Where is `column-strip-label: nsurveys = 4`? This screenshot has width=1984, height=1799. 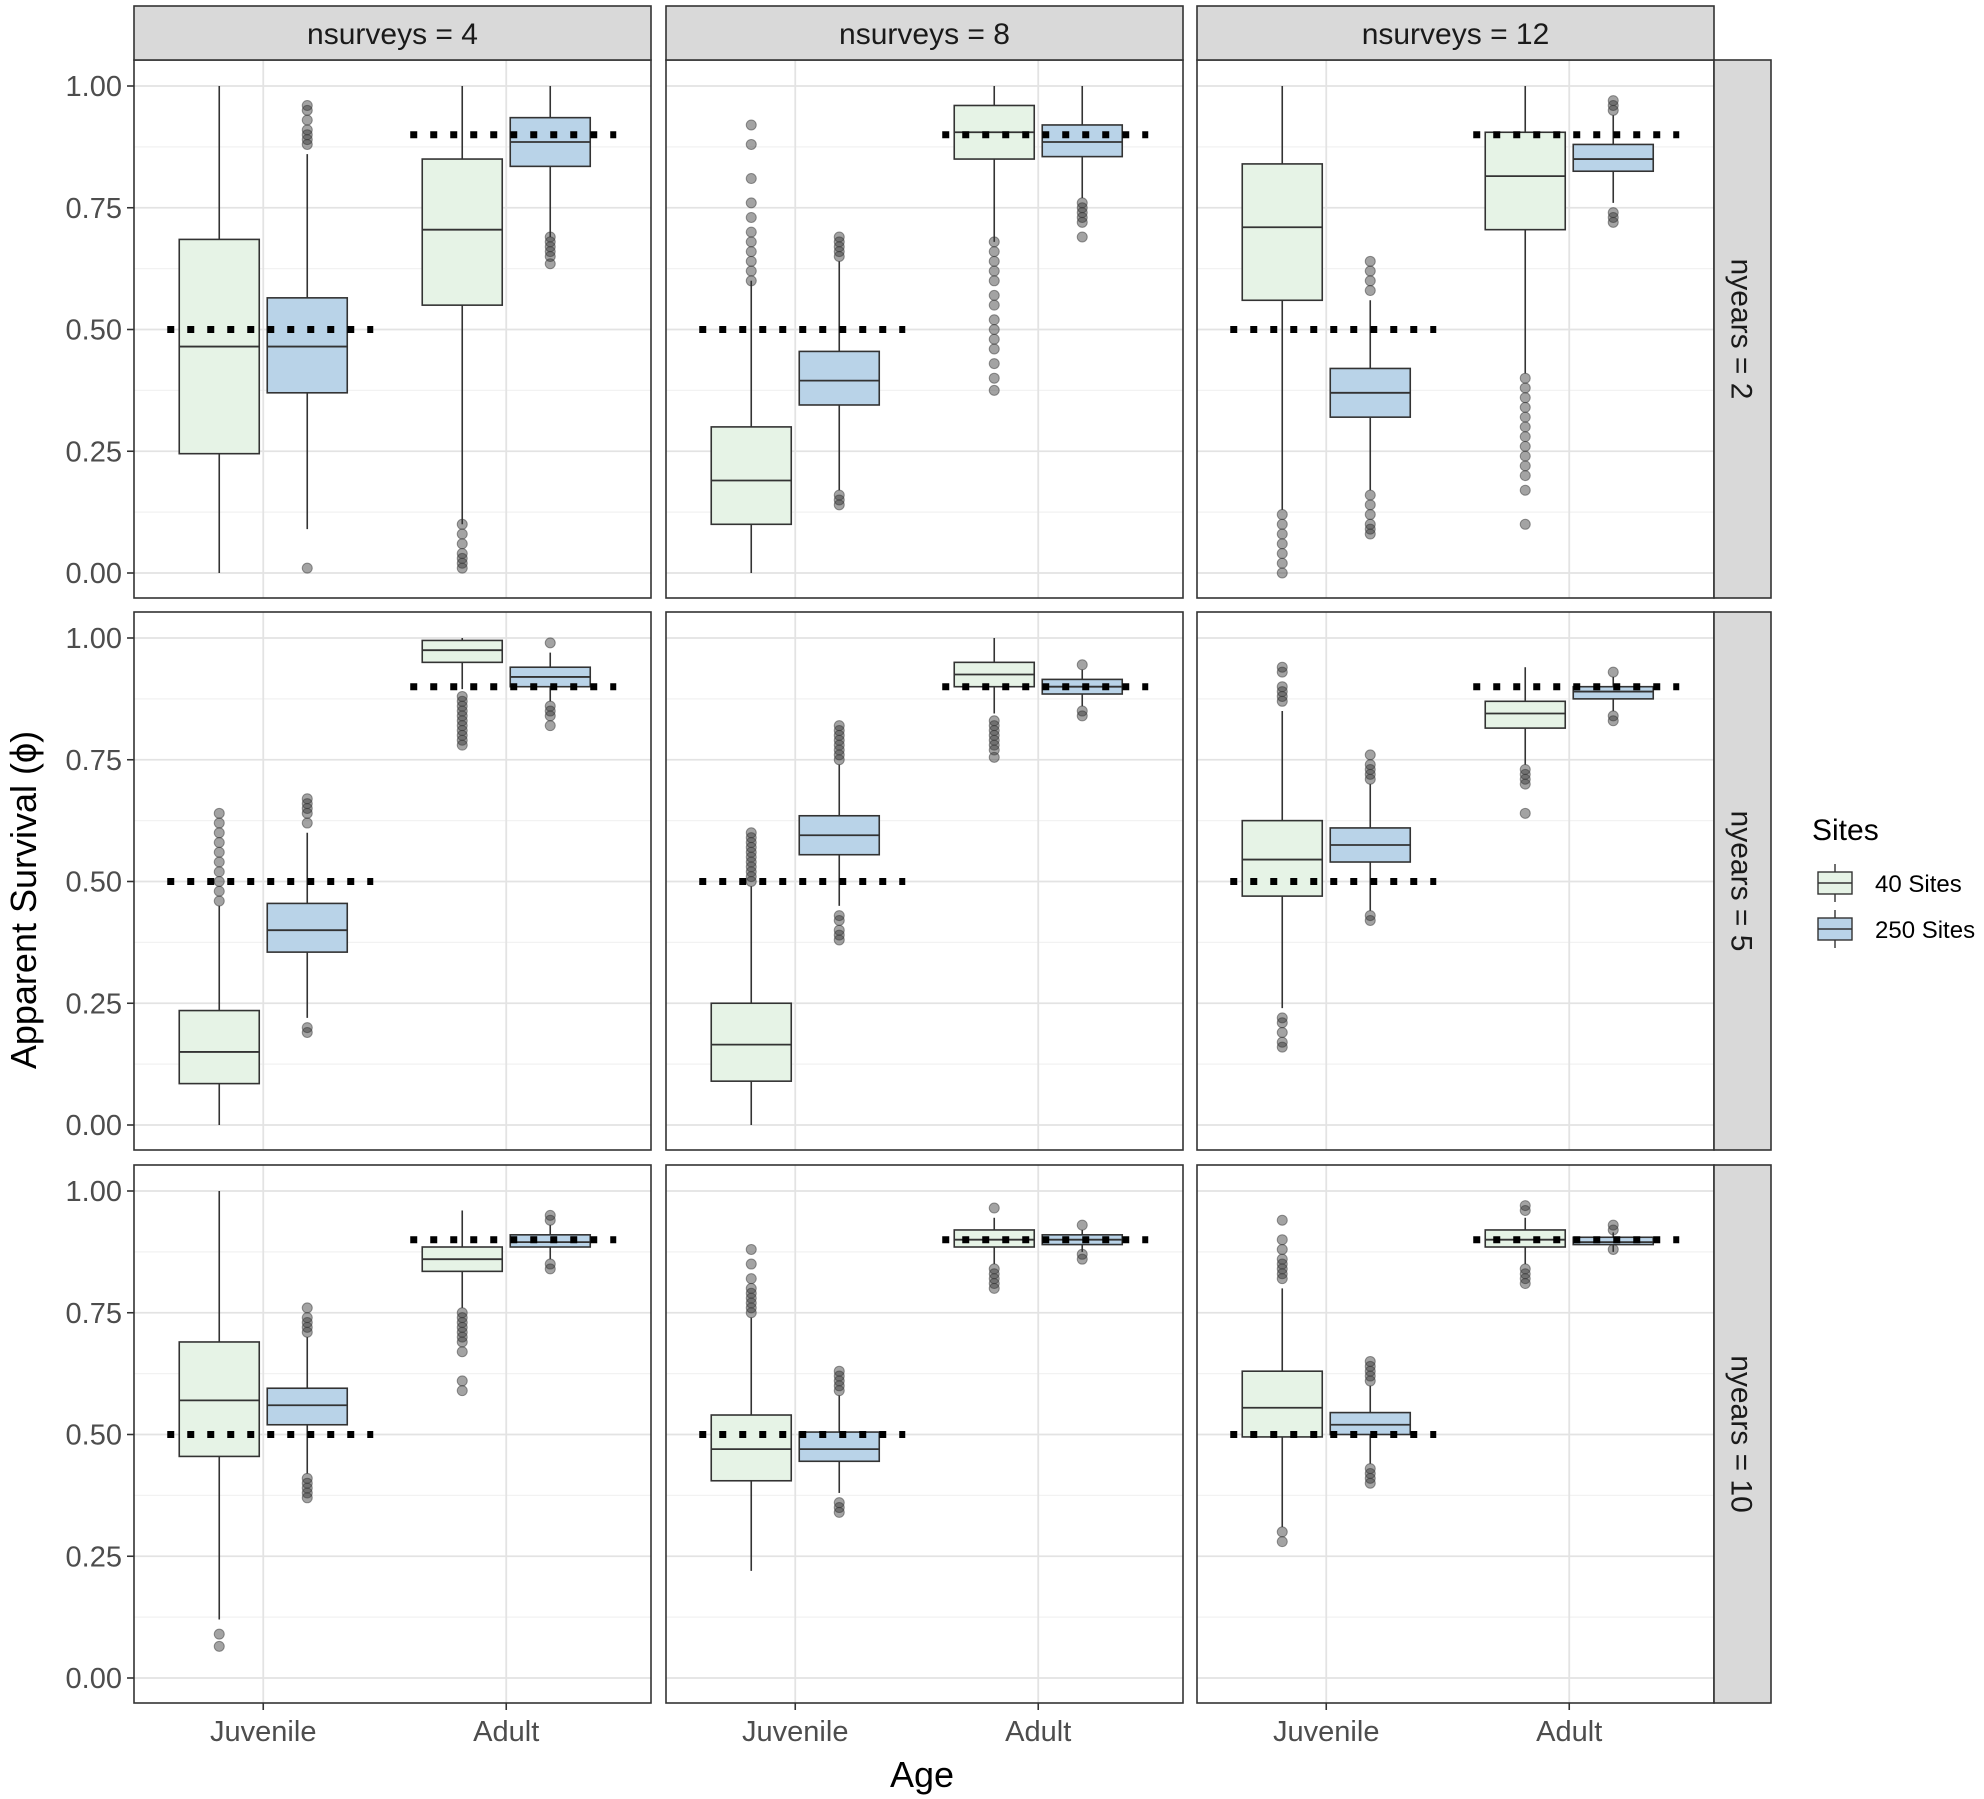 column-strip-label: nsurveys = 4 is located at coordinates (392, 34).